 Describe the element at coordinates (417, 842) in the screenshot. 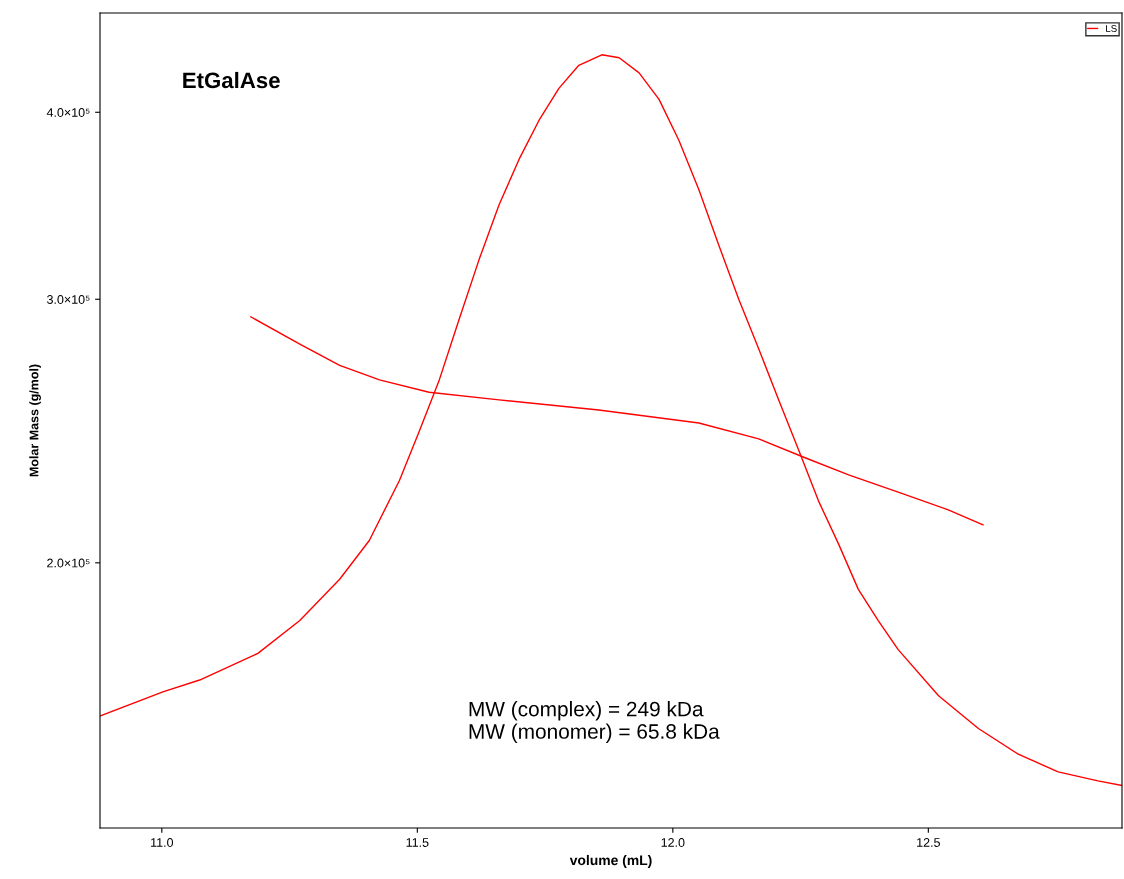

I see `x-tick-label: 11.5` at that location.